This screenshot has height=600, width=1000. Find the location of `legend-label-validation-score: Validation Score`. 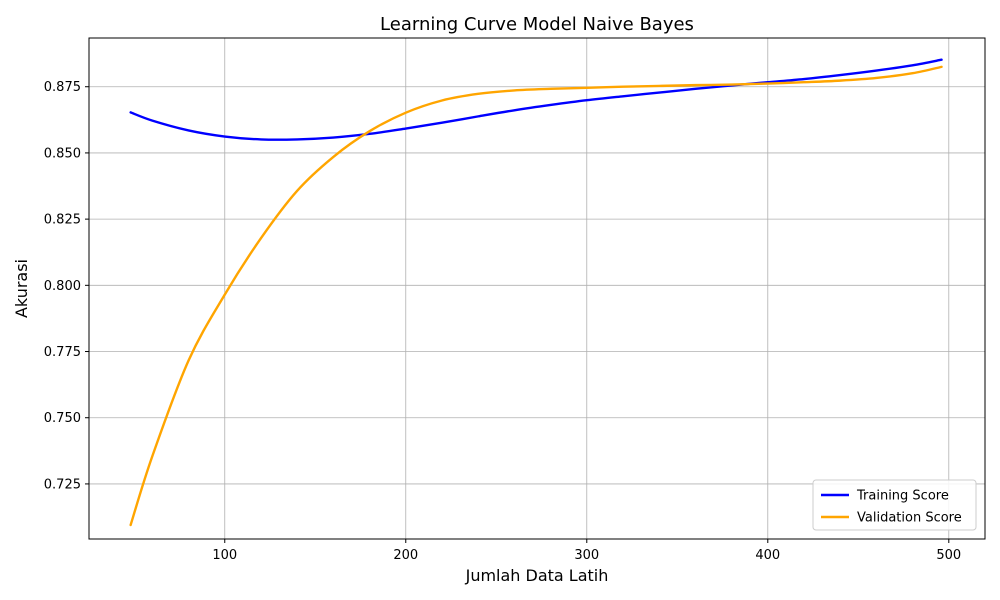

legend-label-validation-score: Validation Score is located at coordinates (909, 518).